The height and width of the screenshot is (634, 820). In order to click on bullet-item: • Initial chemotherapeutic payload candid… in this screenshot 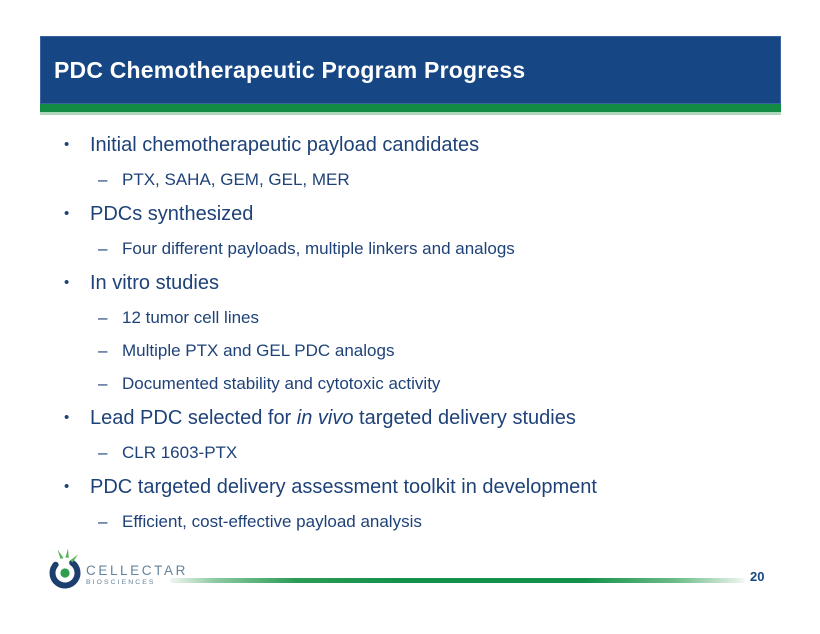, I will do `click(410, 145)`.